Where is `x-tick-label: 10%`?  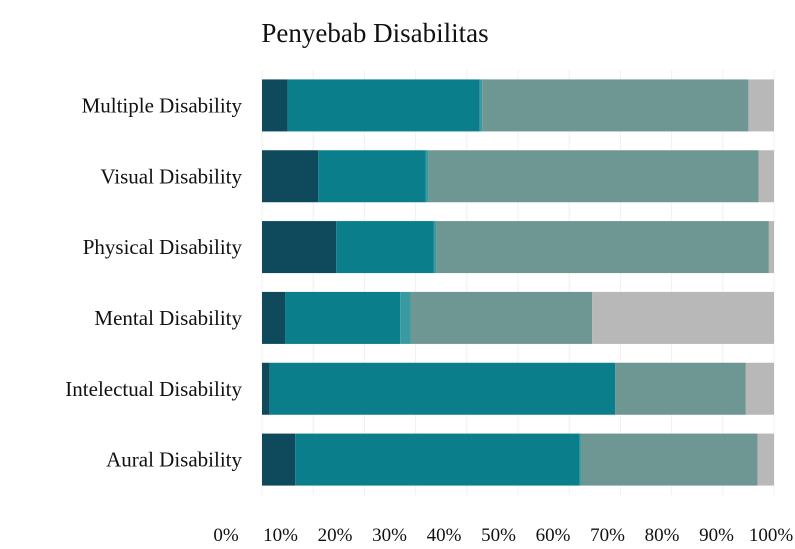
x-tick-label: 10% is located at coordinates (280, 535).